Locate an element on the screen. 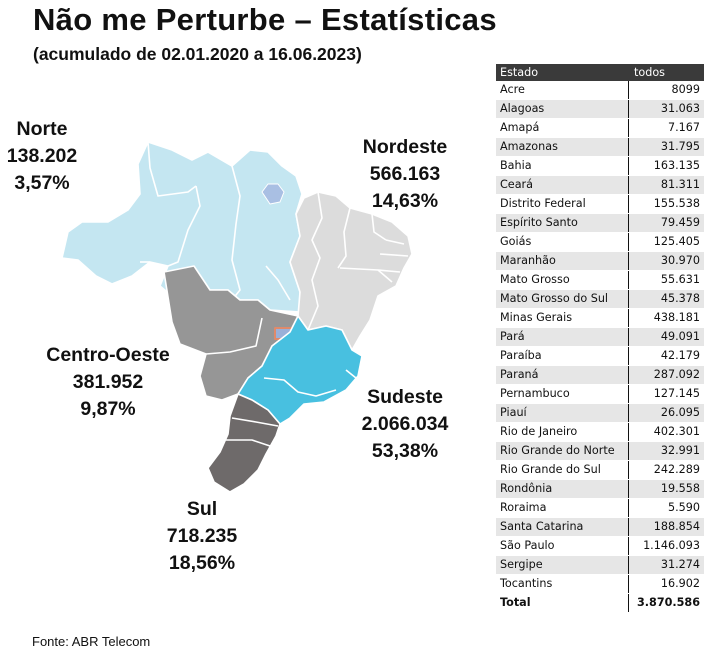 The width and height of the screenshot is (718, 652). state-name: Sergipe is located at coordinates (562, 565).